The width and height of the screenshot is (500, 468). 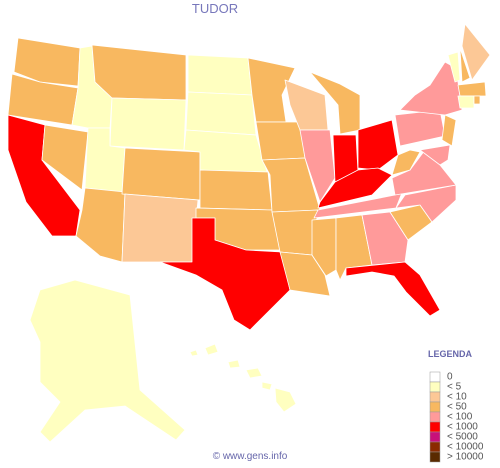 What do you see at coordinates (465, 447) in the screenshot?
I see `legend-label: < 10000` at bounding box center [465, 447].